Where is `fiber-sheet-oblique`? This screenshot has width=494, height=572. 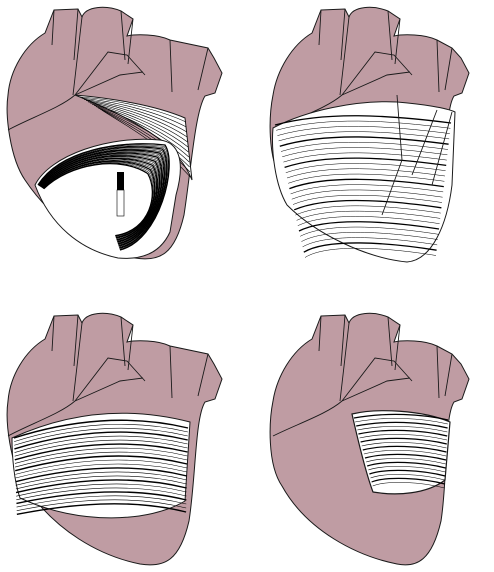 fiber-sheet-oblique is located at coordinates (364, 182).